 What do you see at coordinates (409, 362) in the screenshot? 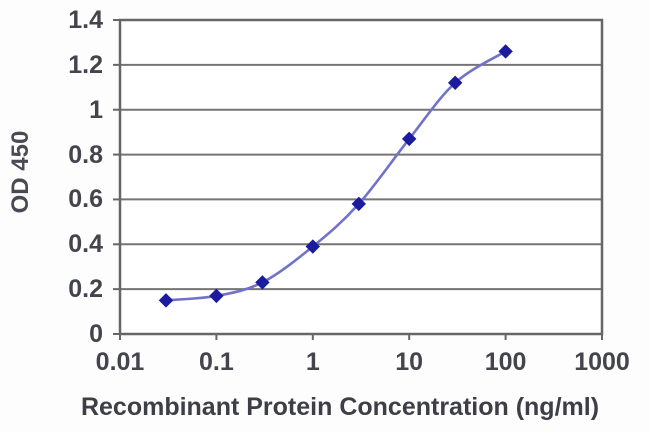
I see `x-tick-label-10: 10` at bounding box center [409, 362].